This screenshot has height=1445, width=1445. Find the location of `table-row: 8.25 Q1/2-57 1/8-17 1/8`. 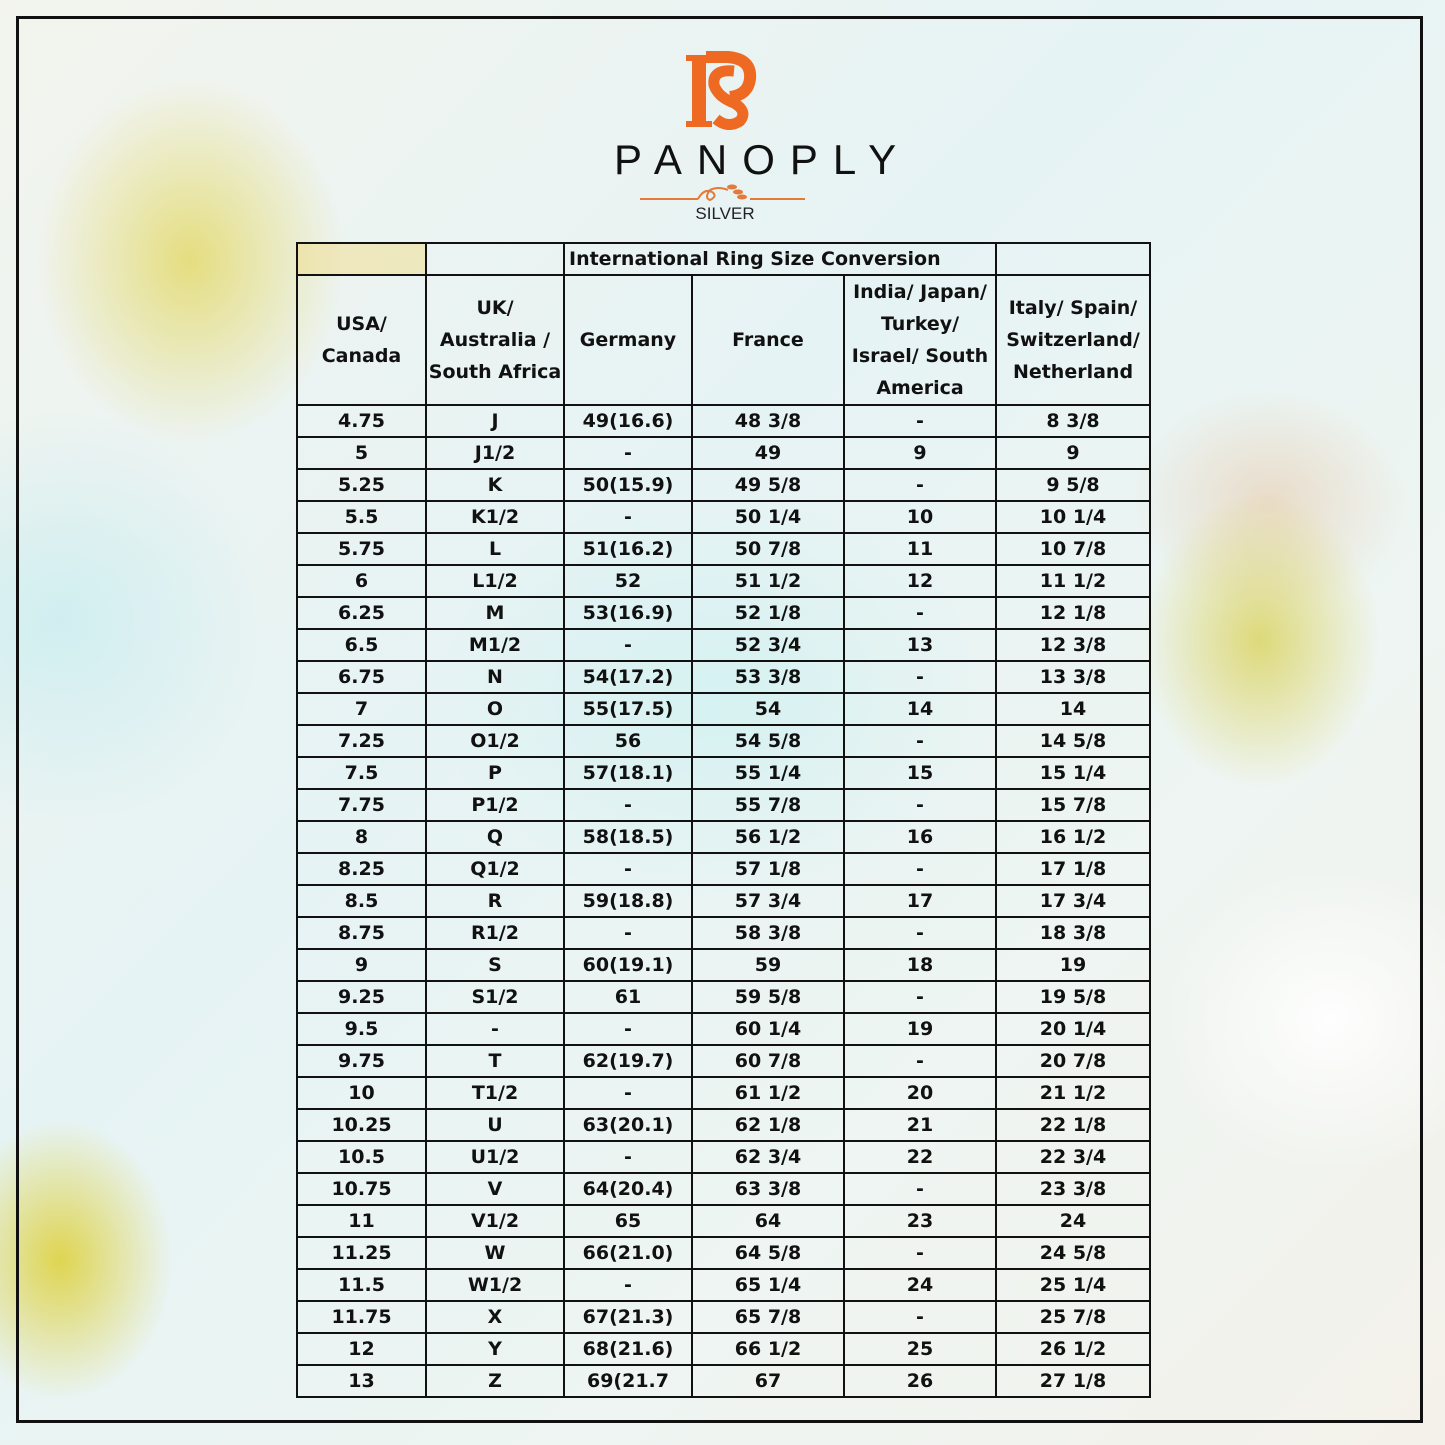

table-row: 8.25 Q1/2-57 1/8-17 1/8 is located at coordinates (723, 869).